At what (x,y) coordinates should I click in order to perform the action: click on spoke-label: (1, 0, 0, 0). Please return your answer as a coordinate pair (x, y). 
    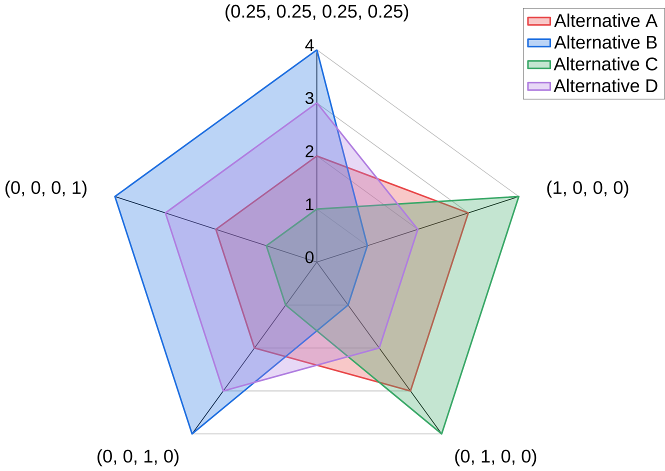
    Looking at the image, I should click on (587, 189).